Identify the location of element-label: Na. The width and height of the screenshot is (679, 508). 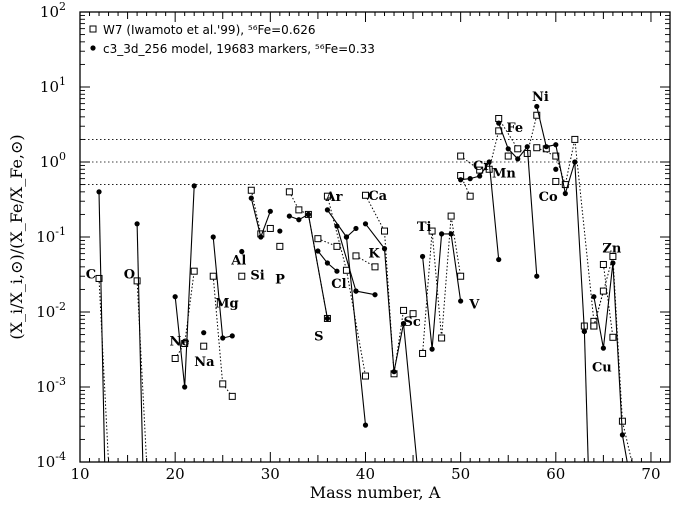
(204, 362).